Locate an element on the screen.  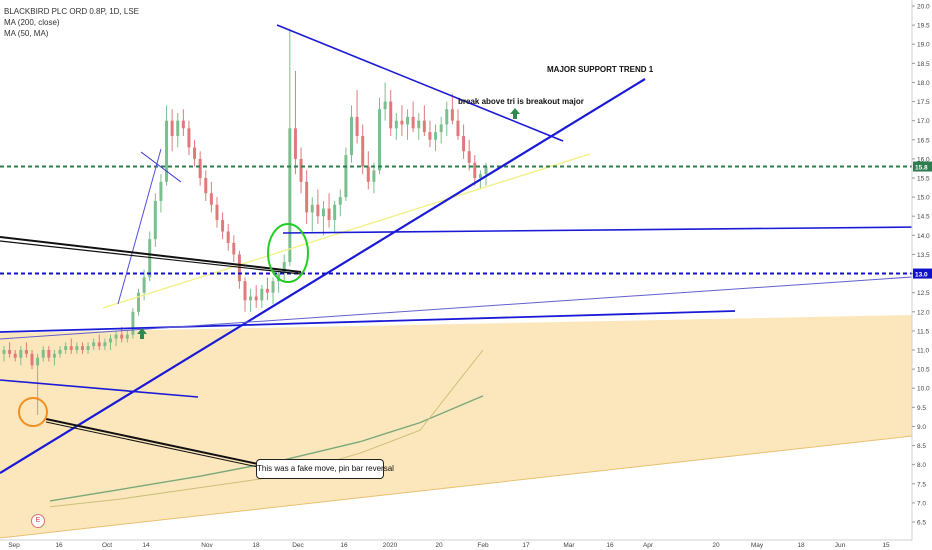
base-horizontal-line is located at coordinates (368, 321).